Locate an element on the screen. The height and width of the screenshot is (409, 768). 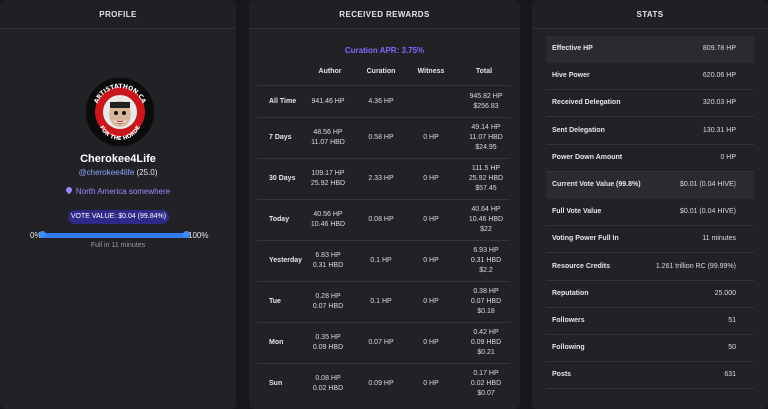
row-label: All Time is located at coordinates (295, 102).